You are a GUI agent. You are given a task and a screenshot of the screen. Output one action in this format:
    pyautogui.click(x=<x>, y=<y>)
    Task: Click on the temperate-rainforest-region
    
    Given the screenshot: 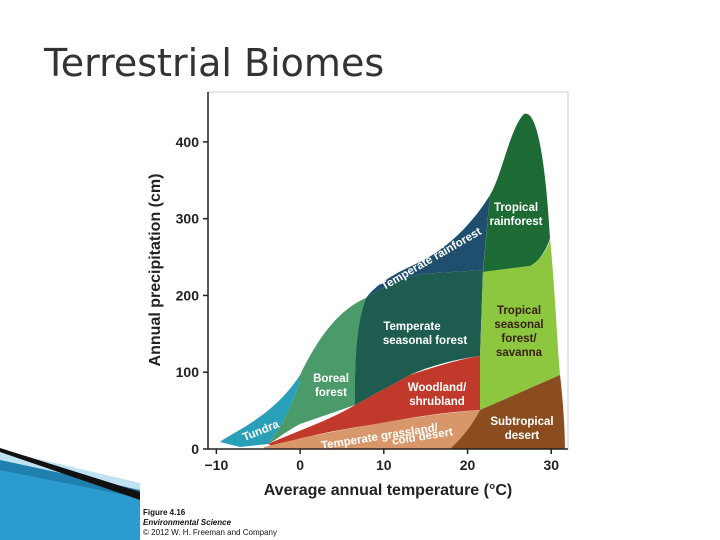 What is the action you would take?
    pyautogui.click(x=428, y=246)
    